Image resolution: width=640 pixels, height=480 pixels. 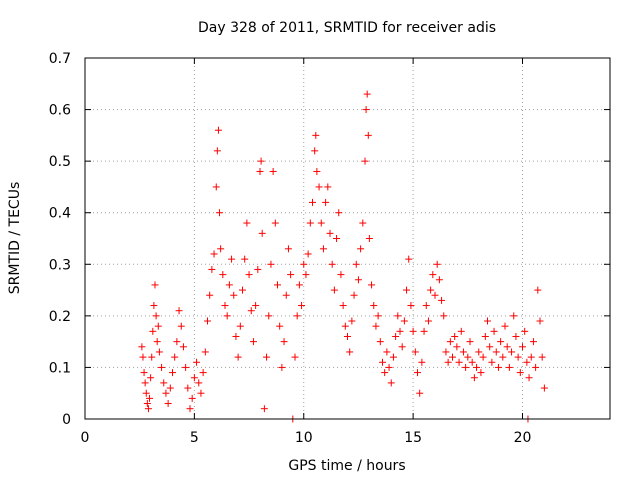 What do you see at coordinates (66, 420) in the screenshot?
I see `y-tick-label: 0` at bounding box center [66, 420].